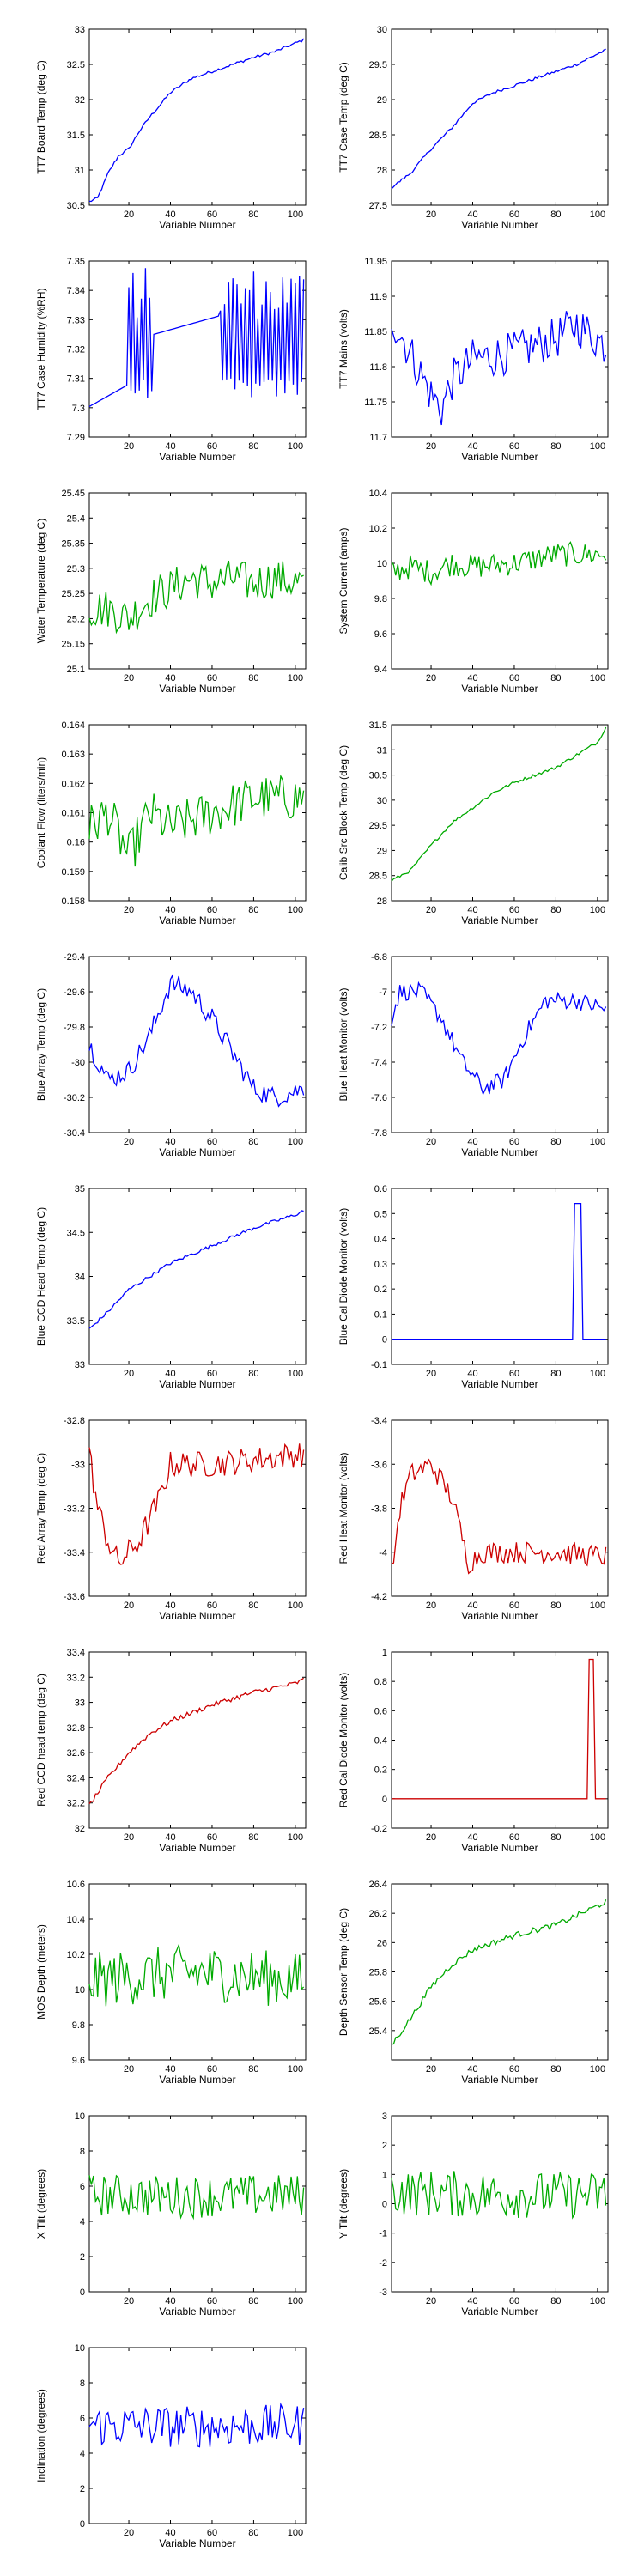 The width and height of the screenshot is (644, 2576). I want to click on chart-7-series-line, so click(197, 821).